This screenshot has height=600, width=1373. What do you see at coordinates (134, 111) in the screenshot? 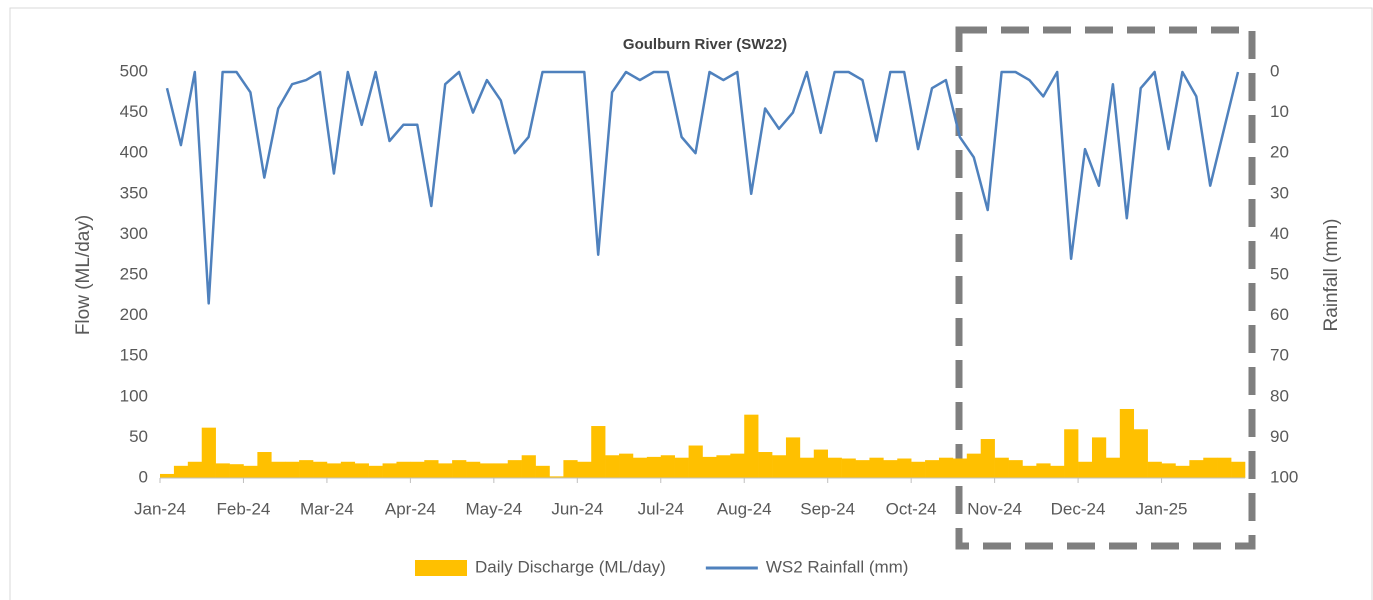
I see `y-tick-label: 450` at bounding box center [134, 111].